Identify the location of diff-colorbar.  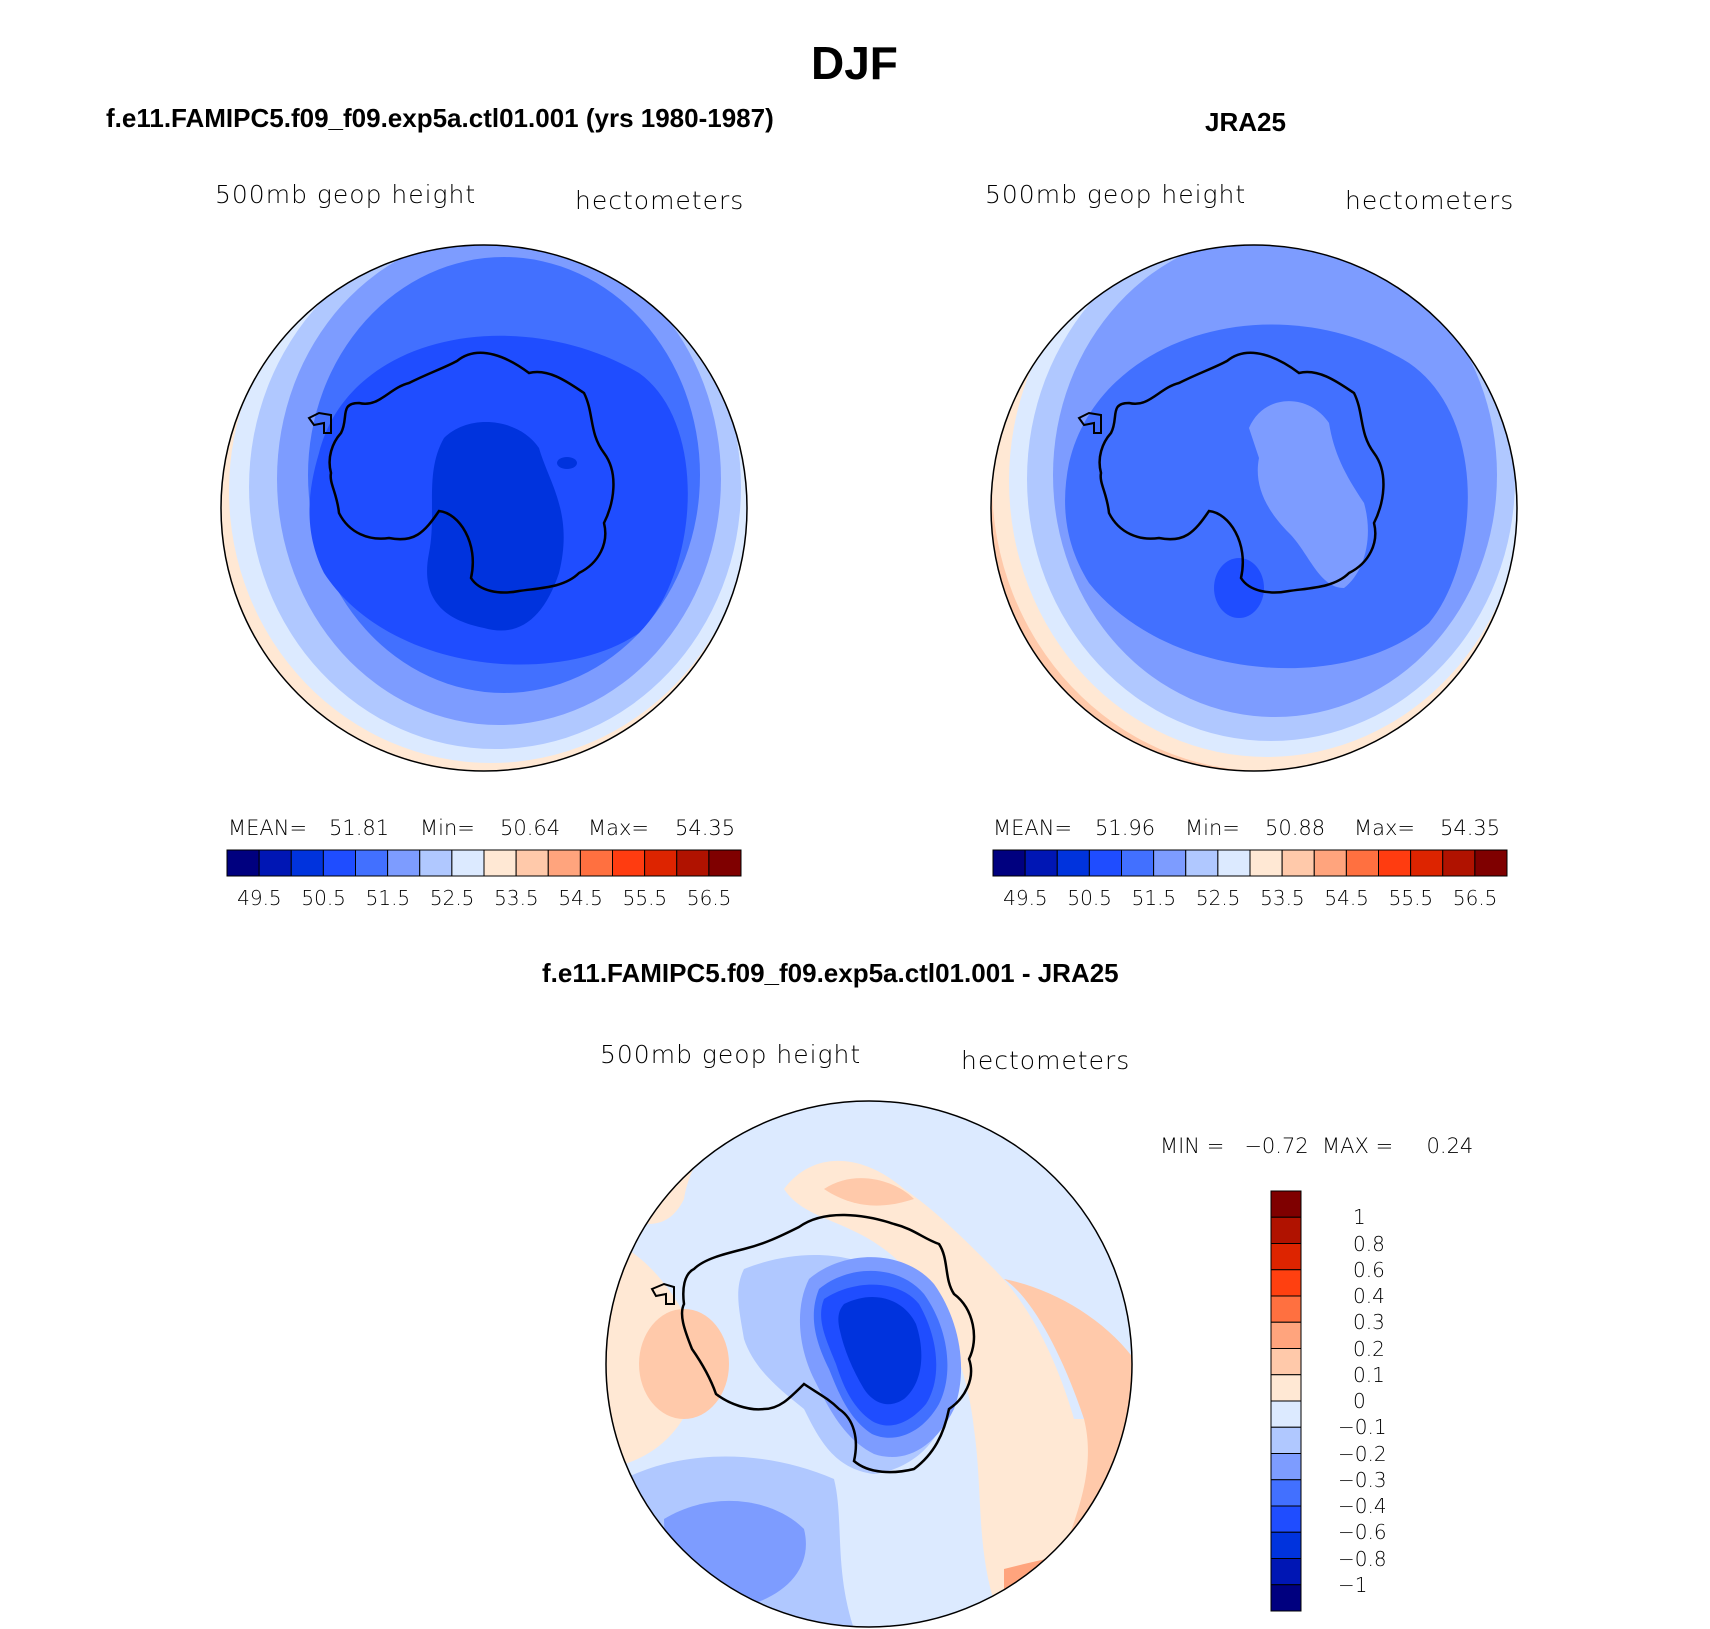
(1286, 1401).